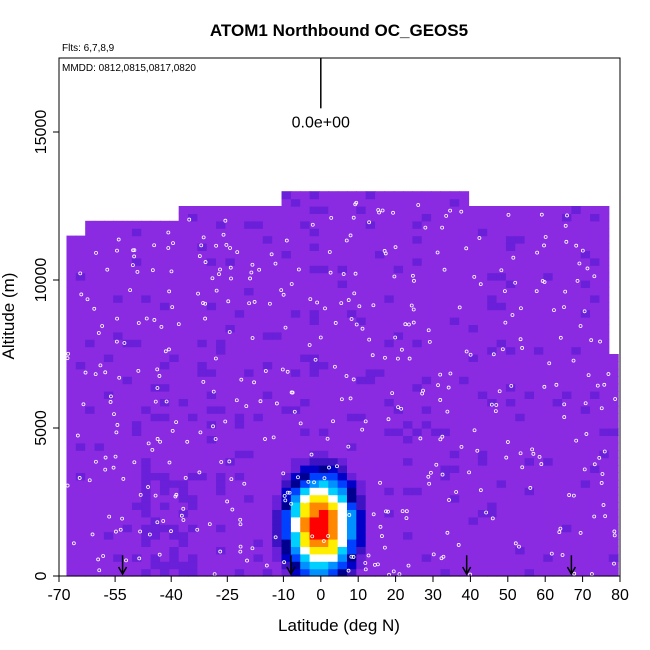  Describe the element at coordinates (227, 595) in the screenshot. I see `x-tick-label: -25` at that location.